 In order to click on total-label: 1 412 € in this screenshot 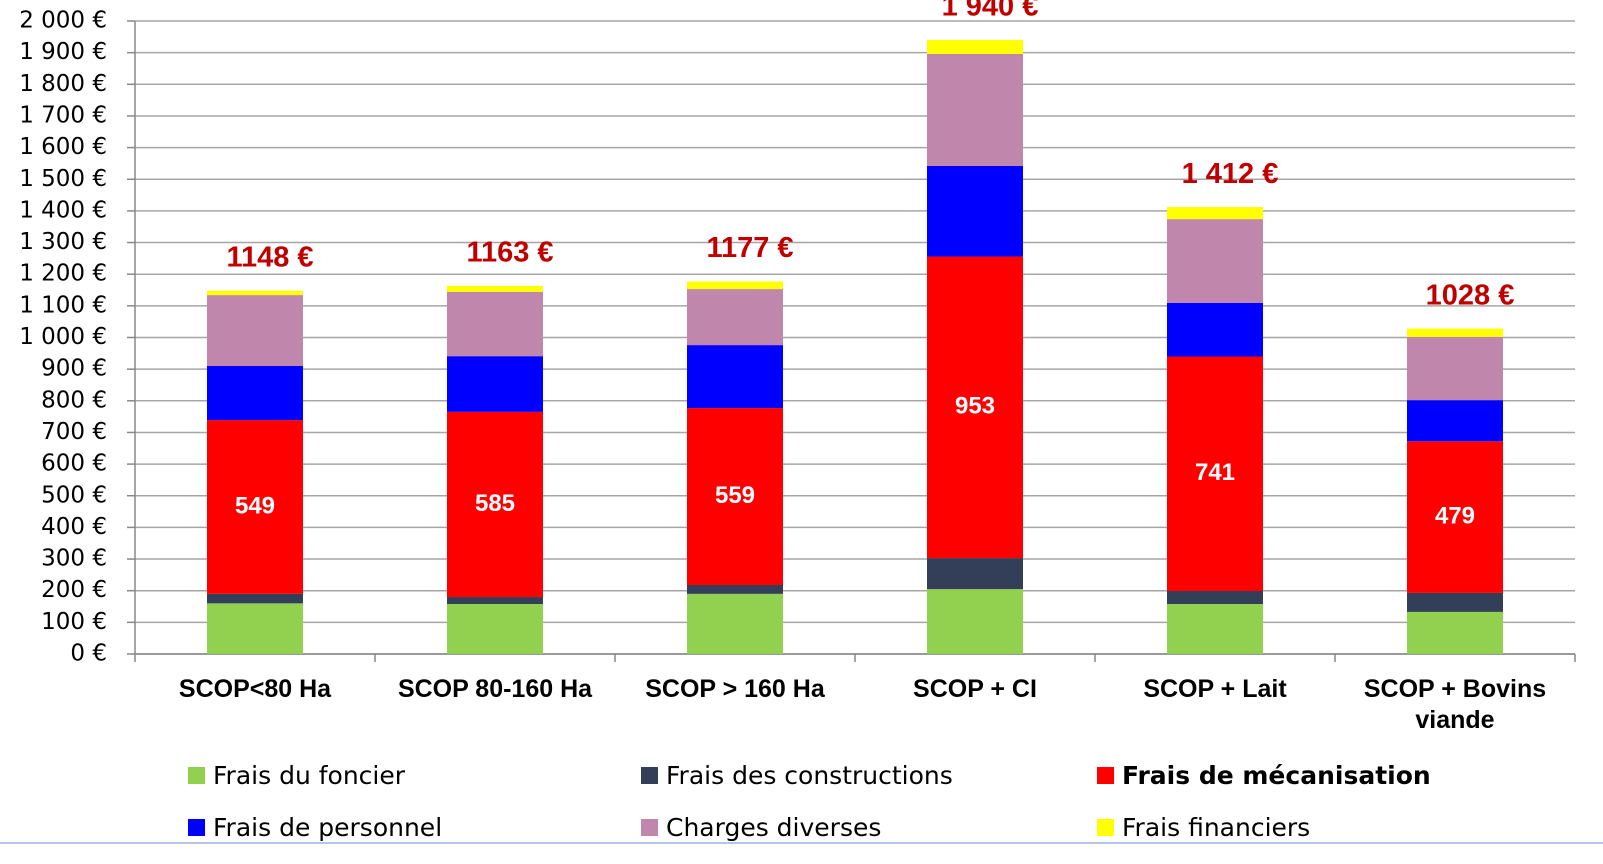, I will do `click(1230, 174)`.